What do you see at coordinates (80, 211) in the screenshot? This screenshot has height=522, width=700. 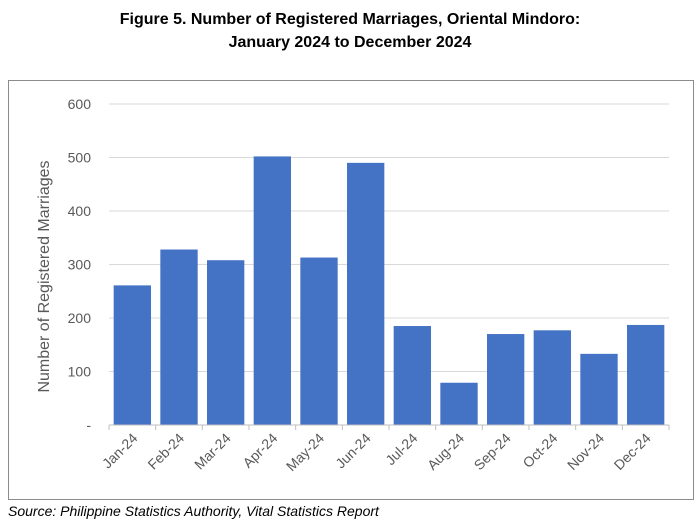 I see `y-tick-label: 400` at bounding box center [80, 211].